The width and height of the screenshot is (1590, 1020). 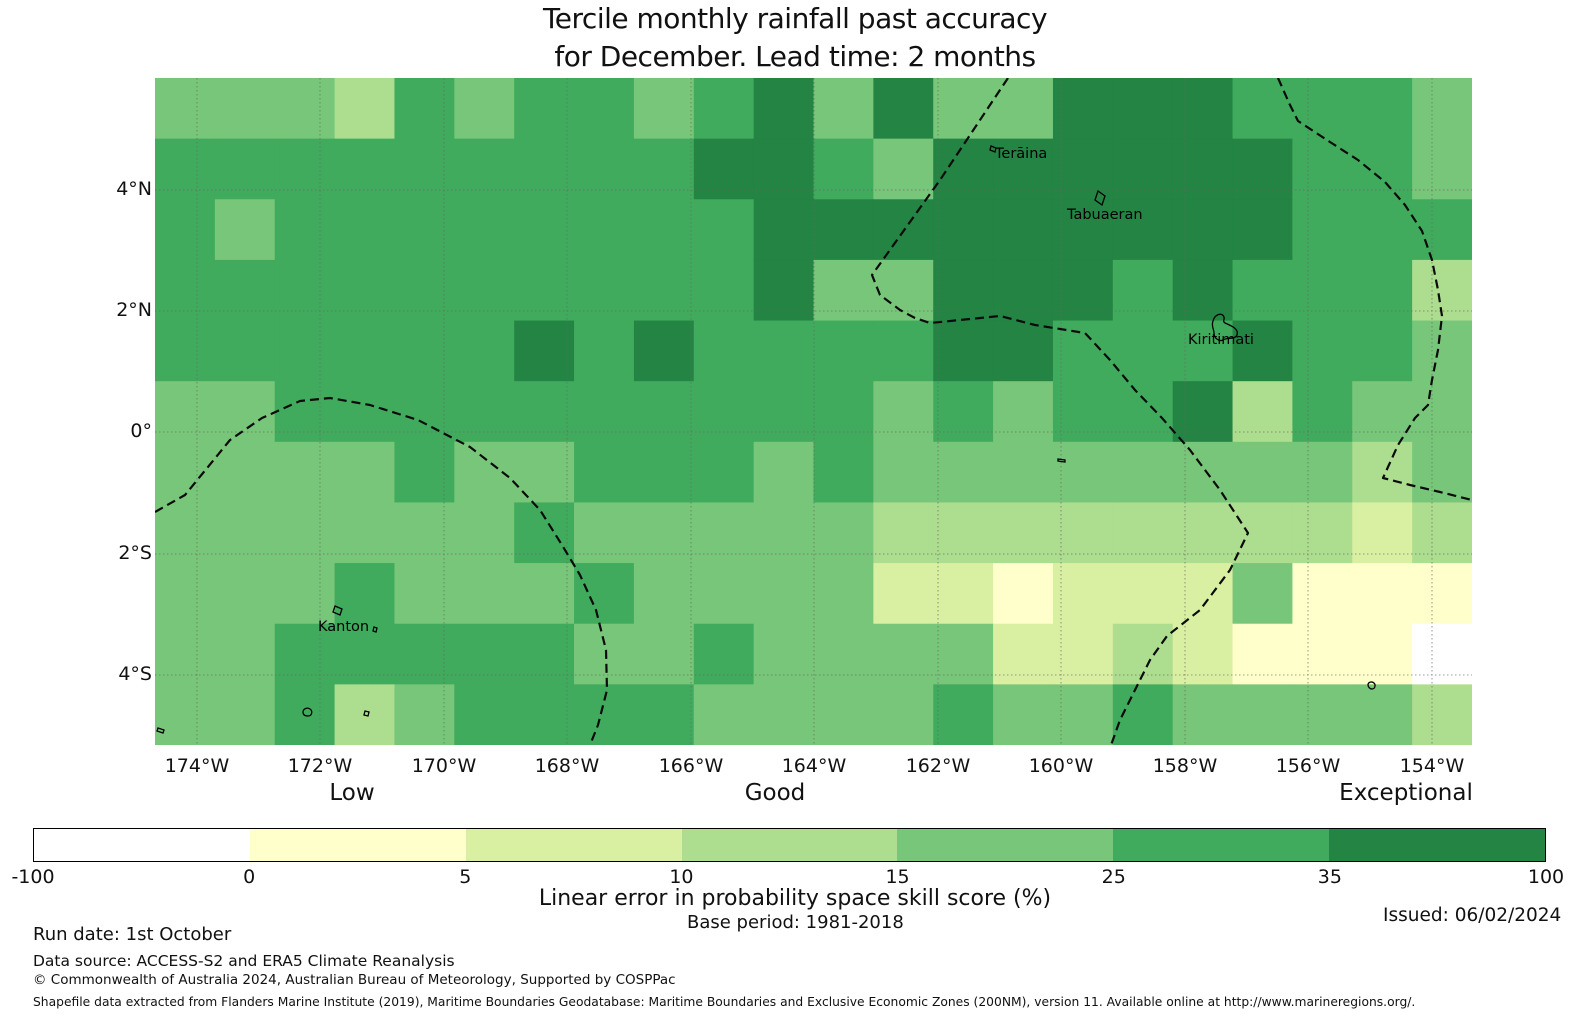 What do you see at coordinates (366, 713) in the screenshot?
I see `islet-dot-2-glyph` at bounding box center [366, 713].